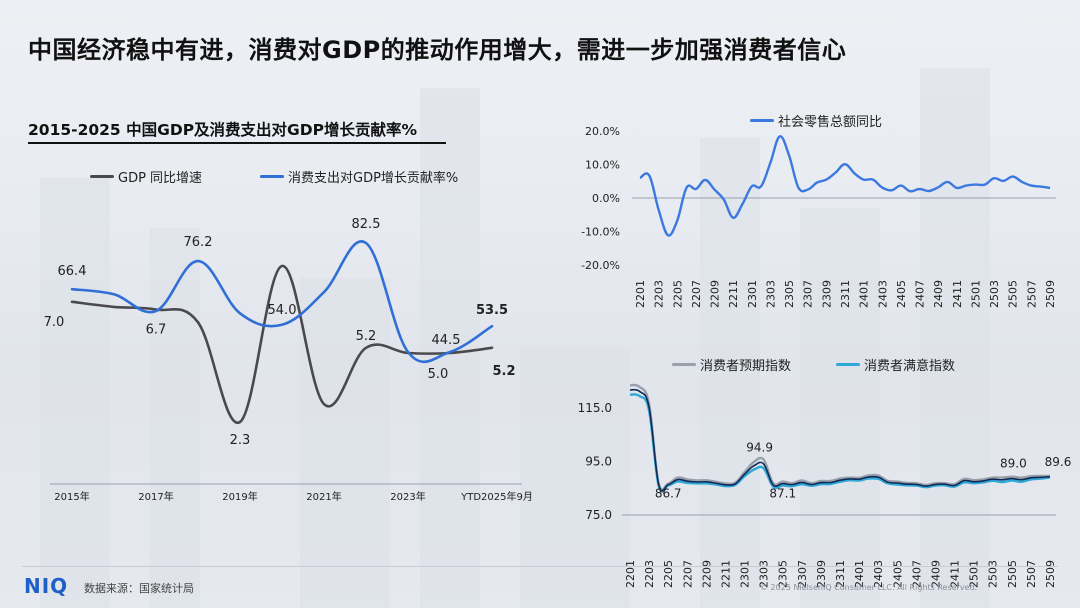  I want to click on niq-logo: NIQ, so click(46, 586).